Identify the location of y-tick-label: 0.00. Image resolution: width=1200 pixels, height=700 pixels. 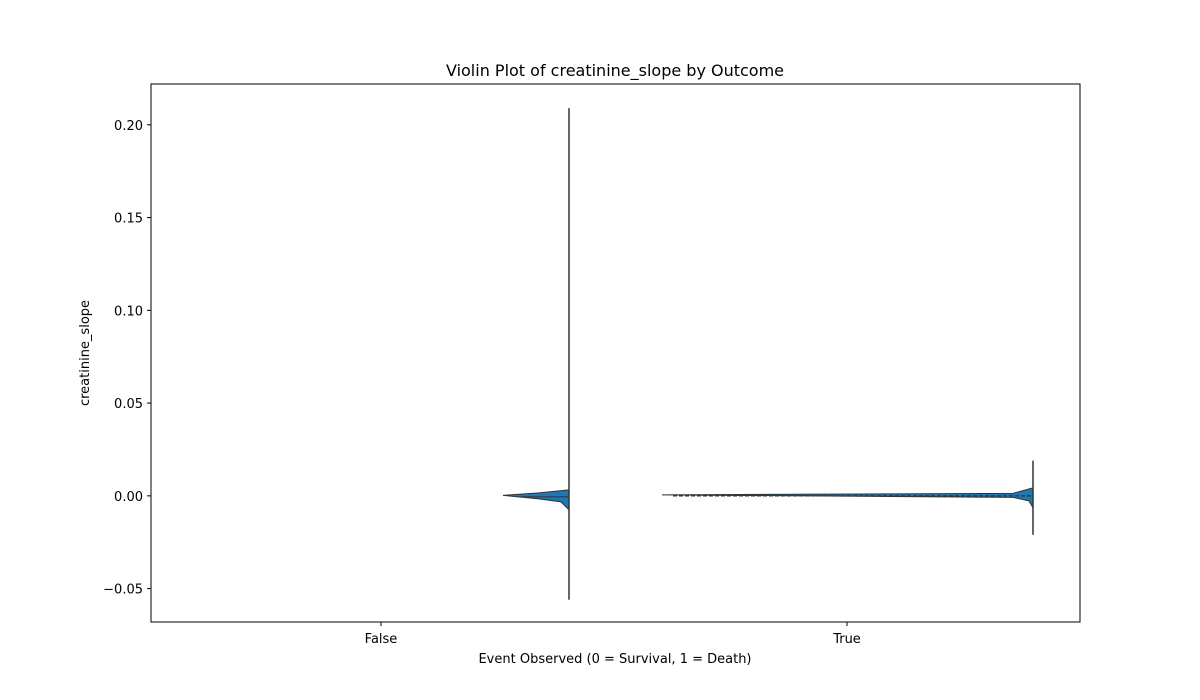
(128, 497).